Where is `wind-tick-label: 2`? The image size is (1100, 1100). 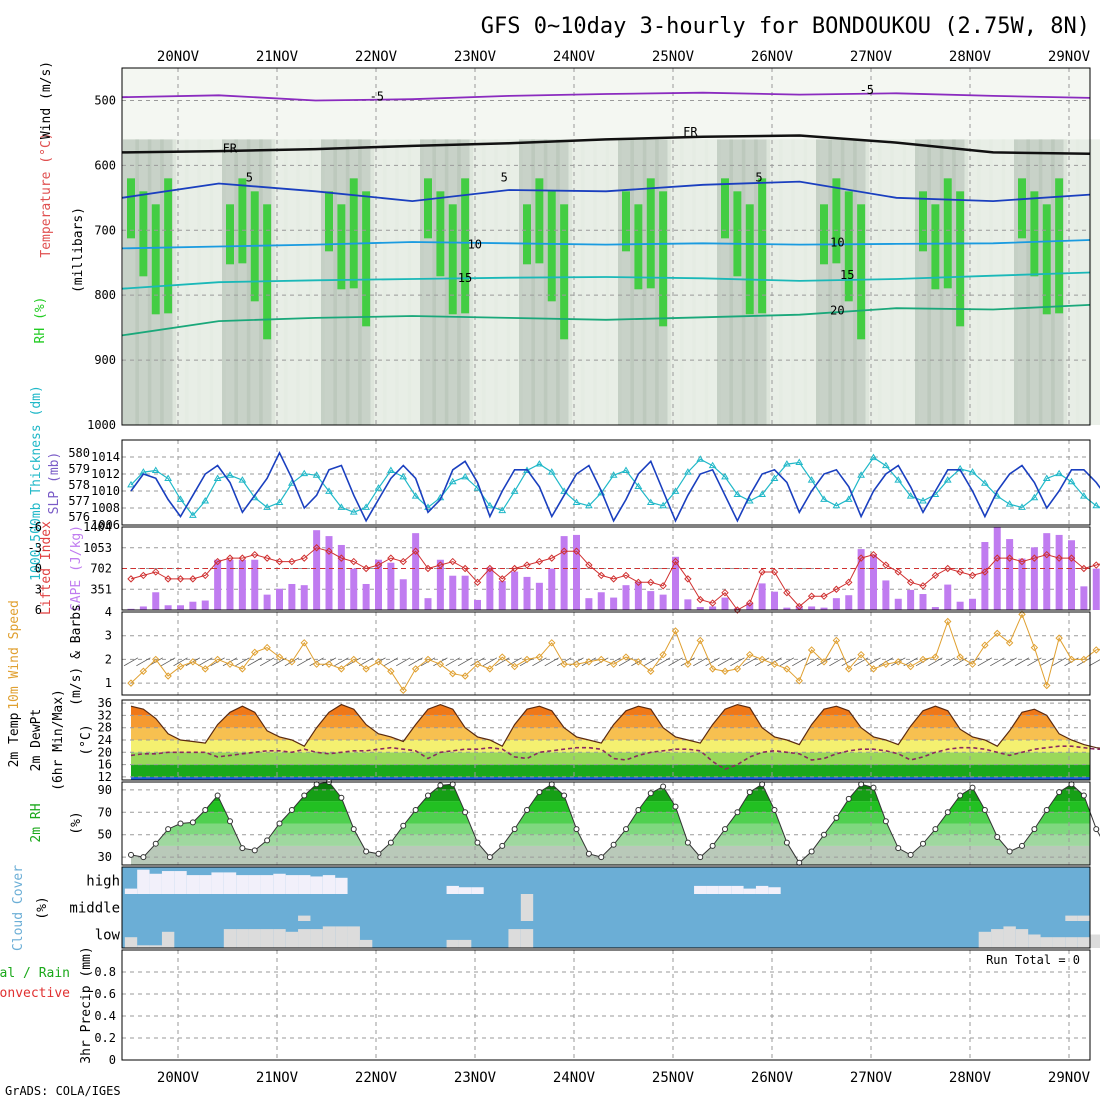 wind-tick-label: 2 is located at coordinates (108, 659).